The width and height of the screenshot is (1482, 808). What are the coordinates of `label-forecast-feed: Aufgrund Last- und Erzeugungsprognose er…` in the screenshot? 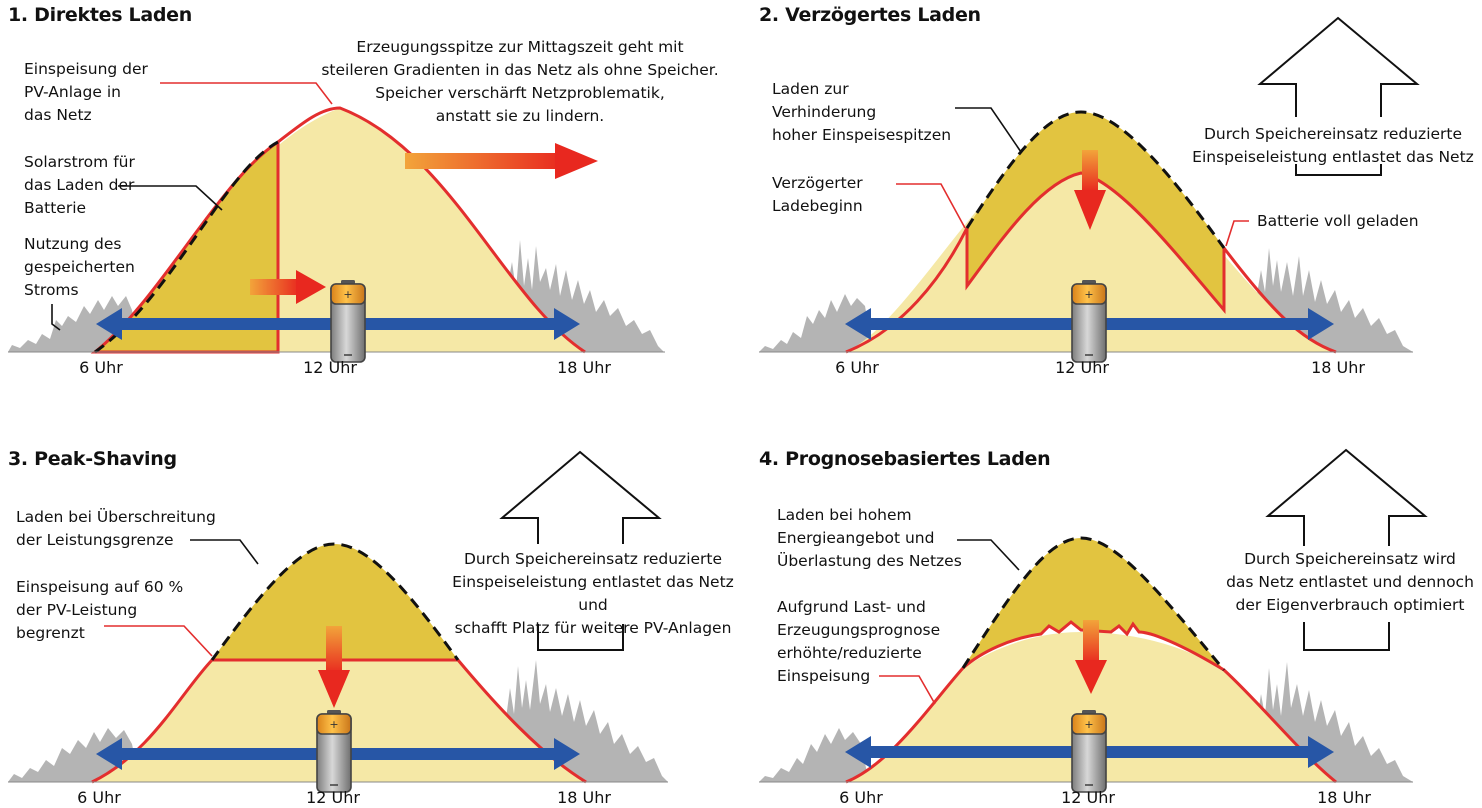 It's located at (859, 641).